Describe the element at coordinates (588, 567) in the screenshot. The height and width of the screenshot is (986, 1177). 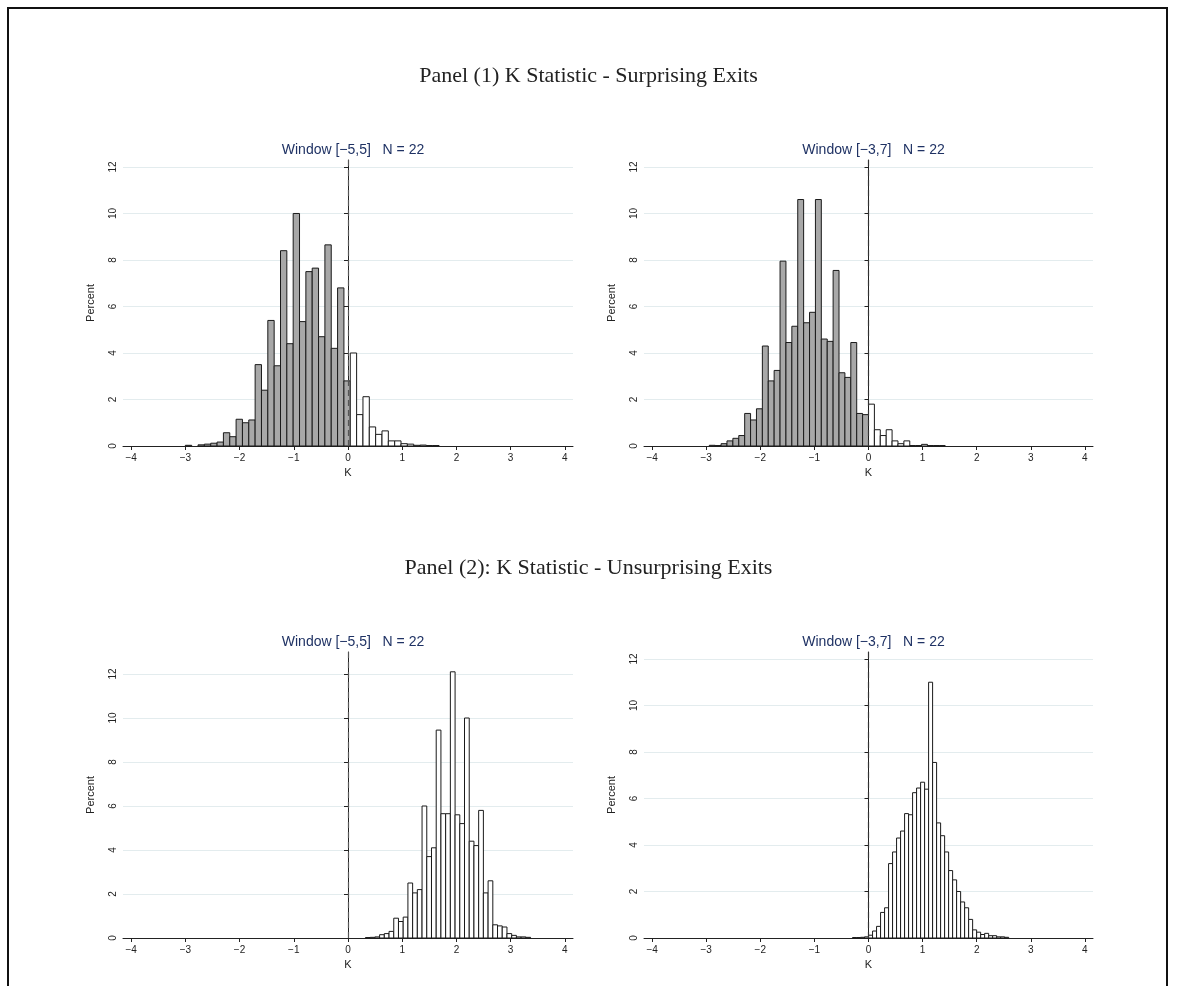
I see `chart-title: Panel (2): K Statistic - Unsurprising Exits` at that location.